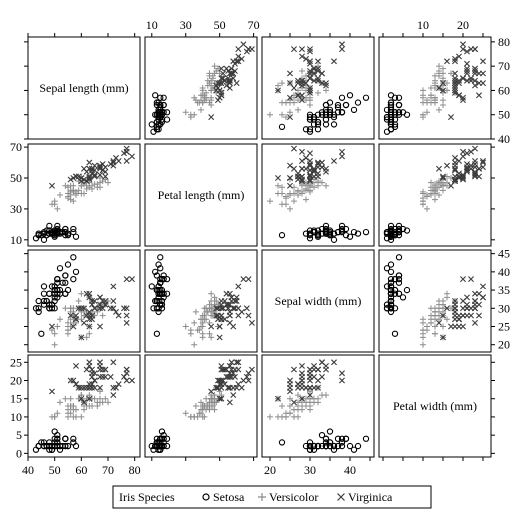 The width and height of the screenshot is (526, 517). I want to click on panel-r0-c3, so click(435, 88).